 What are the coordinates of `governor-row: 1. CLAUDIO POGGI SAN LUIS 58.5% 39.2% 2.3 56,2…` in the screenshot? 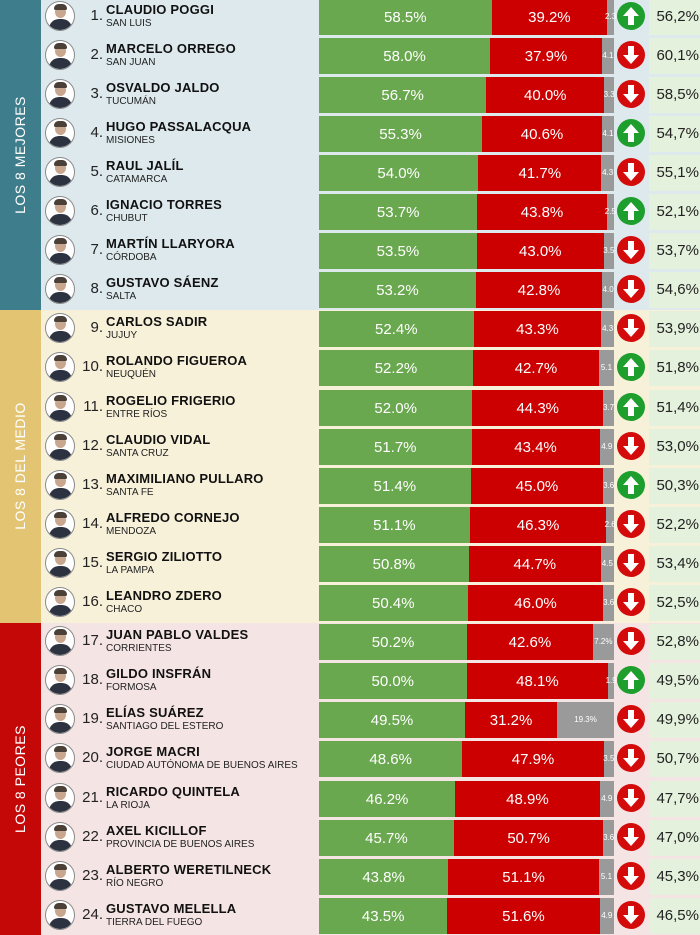 It's located at (350, 17).